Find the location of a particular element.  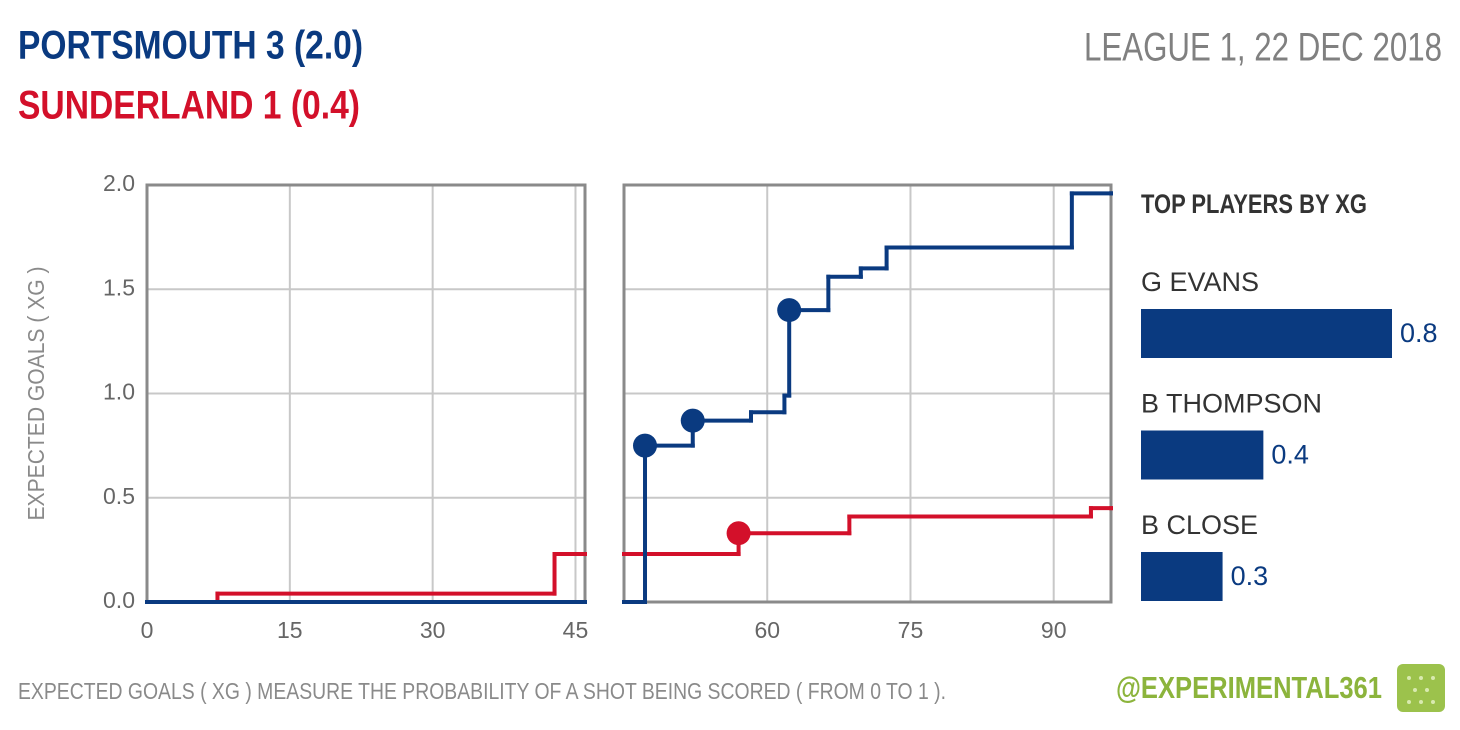

away-score: SUNDERLAND 1 (0.4) is located at coordinates (189, 106).